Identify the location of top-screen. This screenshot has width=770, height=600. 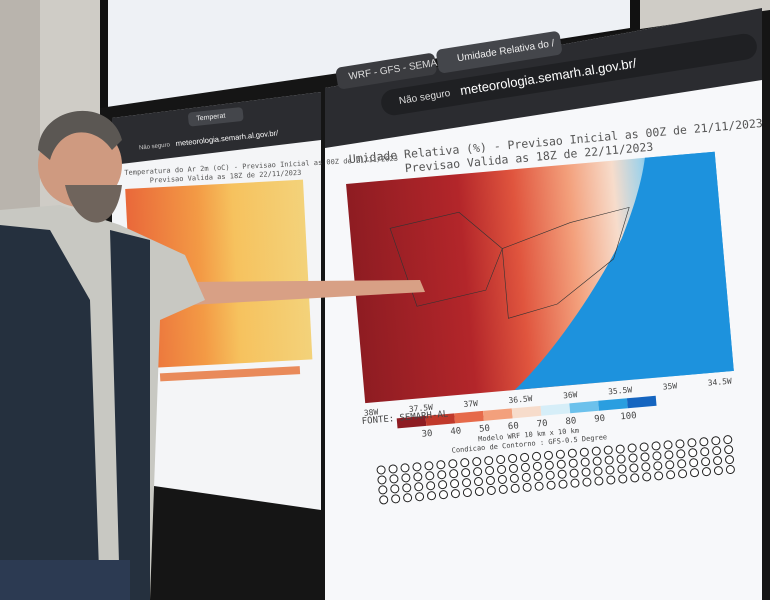
(369, 55).